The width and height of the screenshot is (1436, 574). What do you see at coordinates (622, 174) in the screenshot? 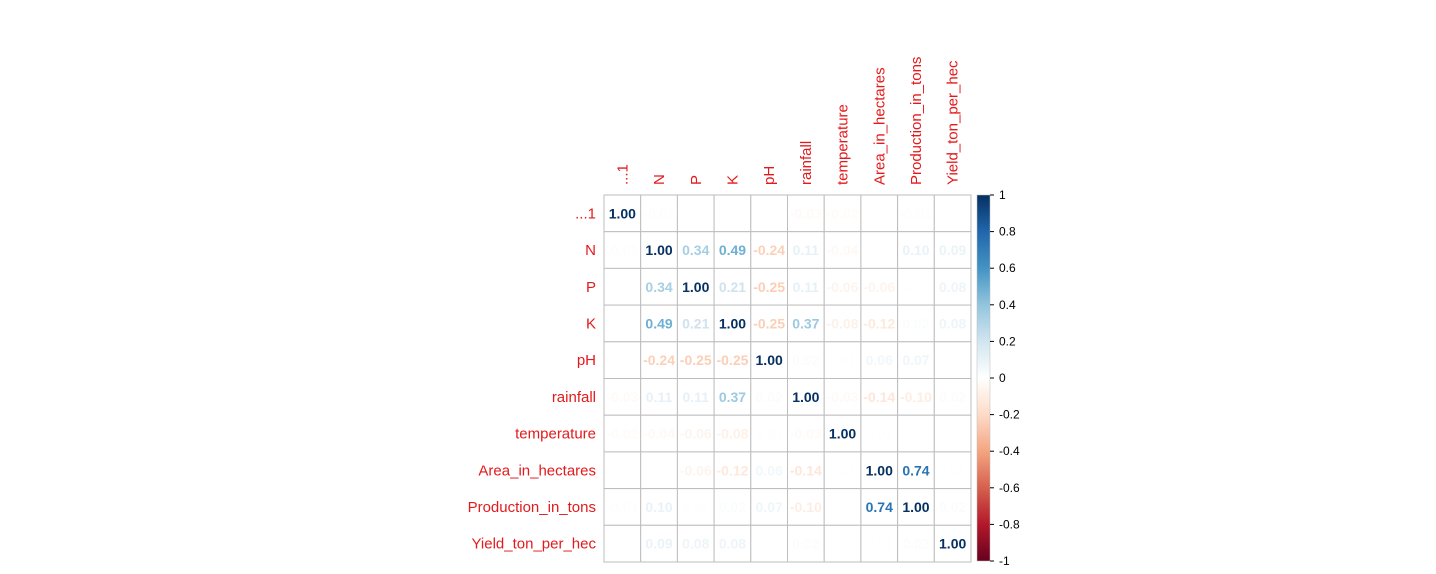
I see `column-label: ...1` at bounding box center [622, 174].